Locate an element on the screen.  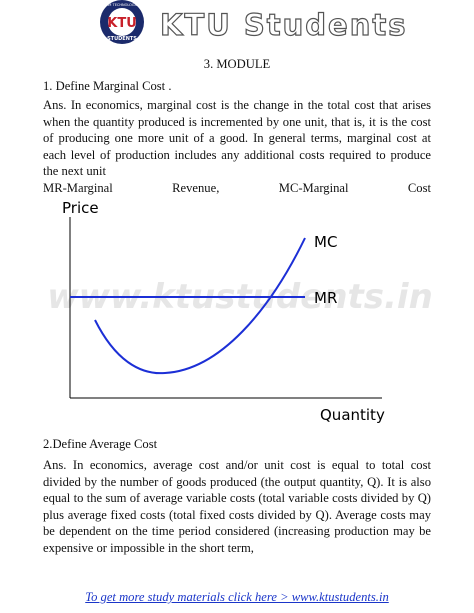
logo-text: KTU is located at coordinates (122, 23).